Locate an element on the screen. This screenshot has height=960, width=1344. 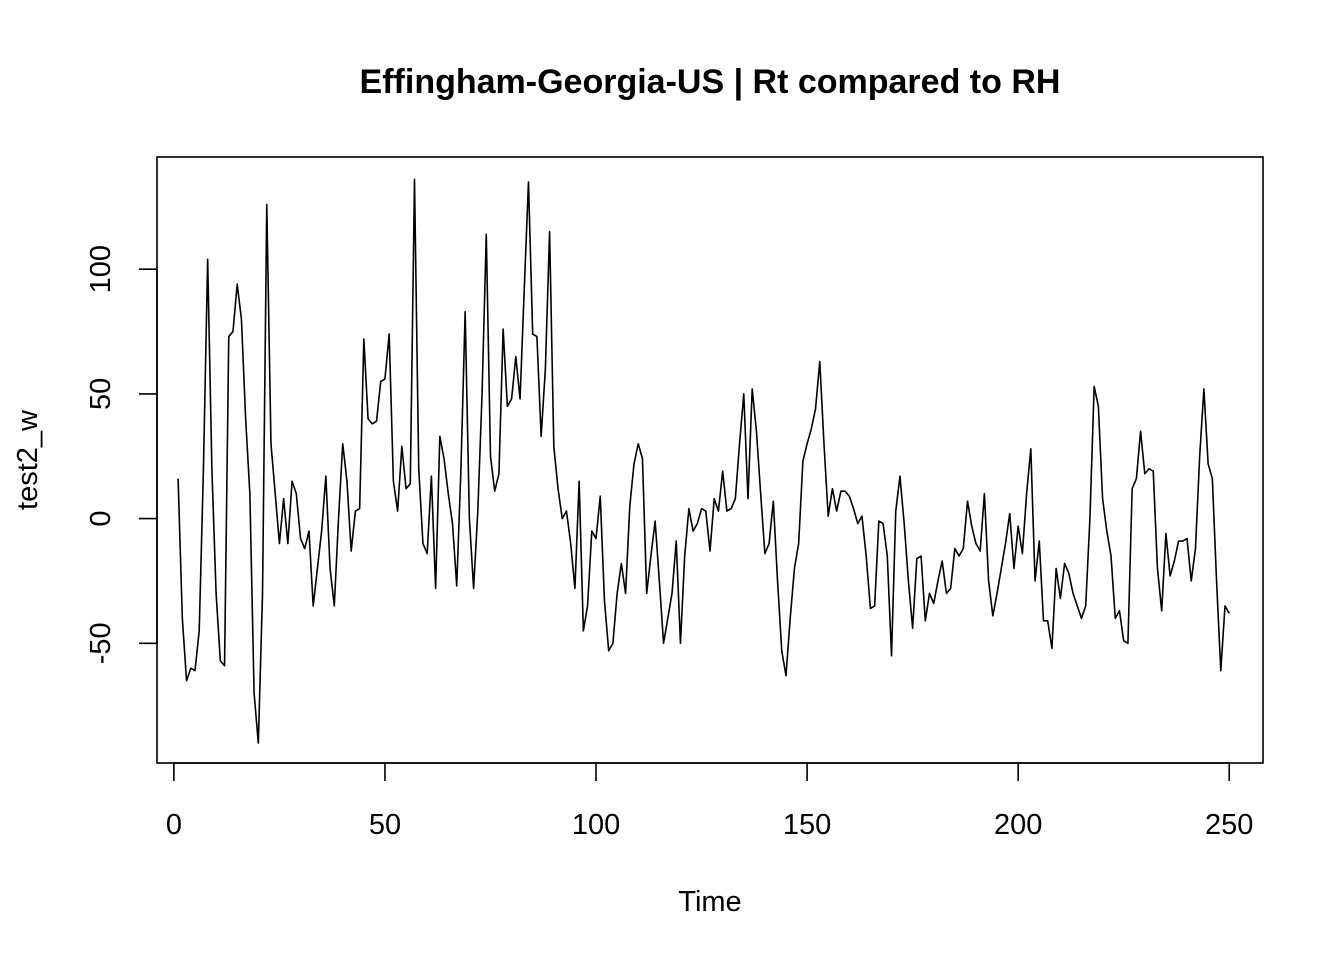
x-tick-label: 250 is located at coordinates (1229, 825).